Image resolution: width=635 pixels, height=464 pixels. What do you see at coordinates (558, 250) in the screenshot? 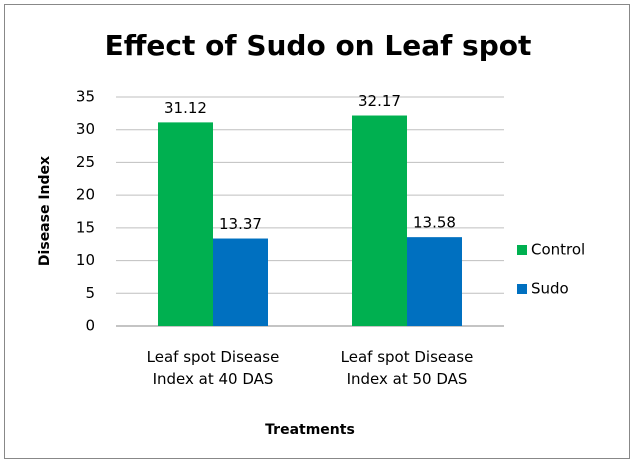
I see `legend-label: Control` at bounding box center [558, 250].